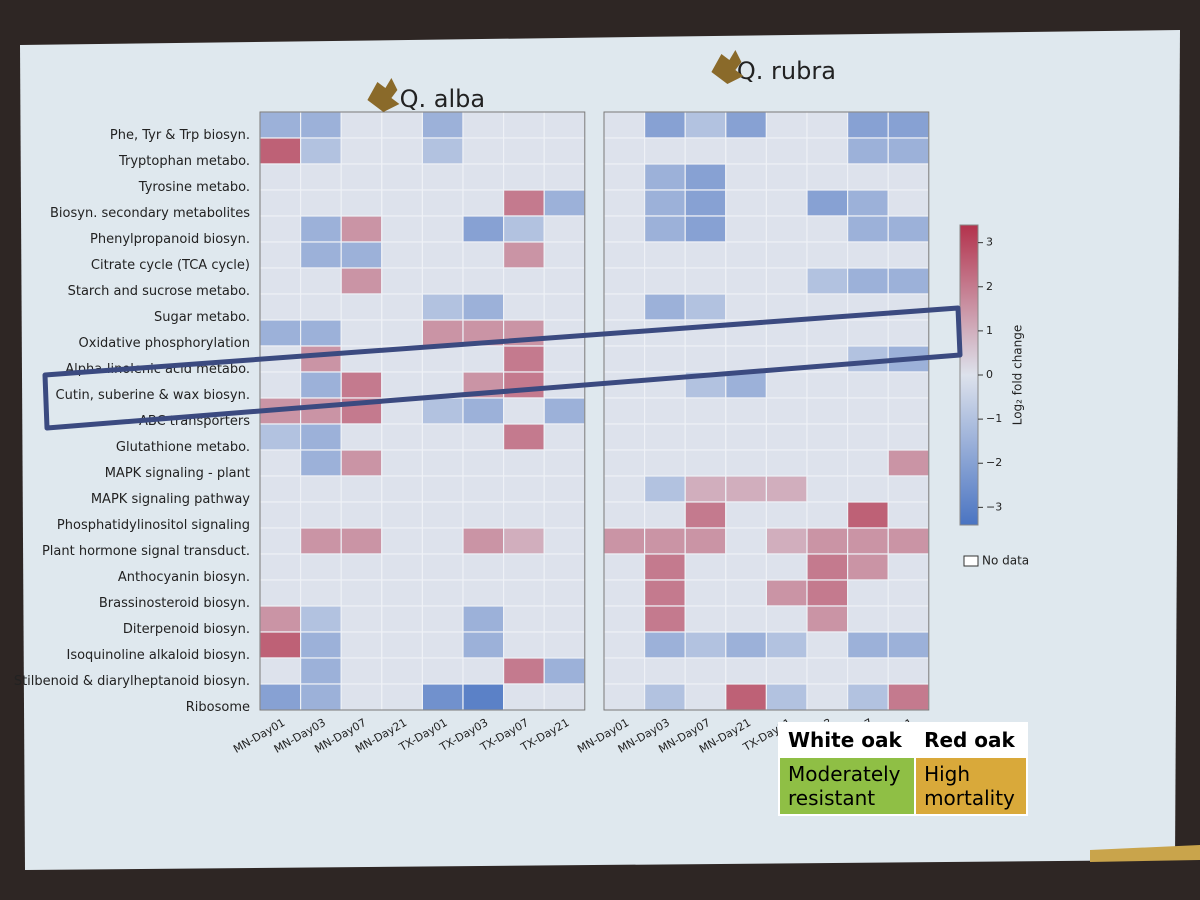  I want to click on table-cell: Moderately resistant, so click(847, 786).